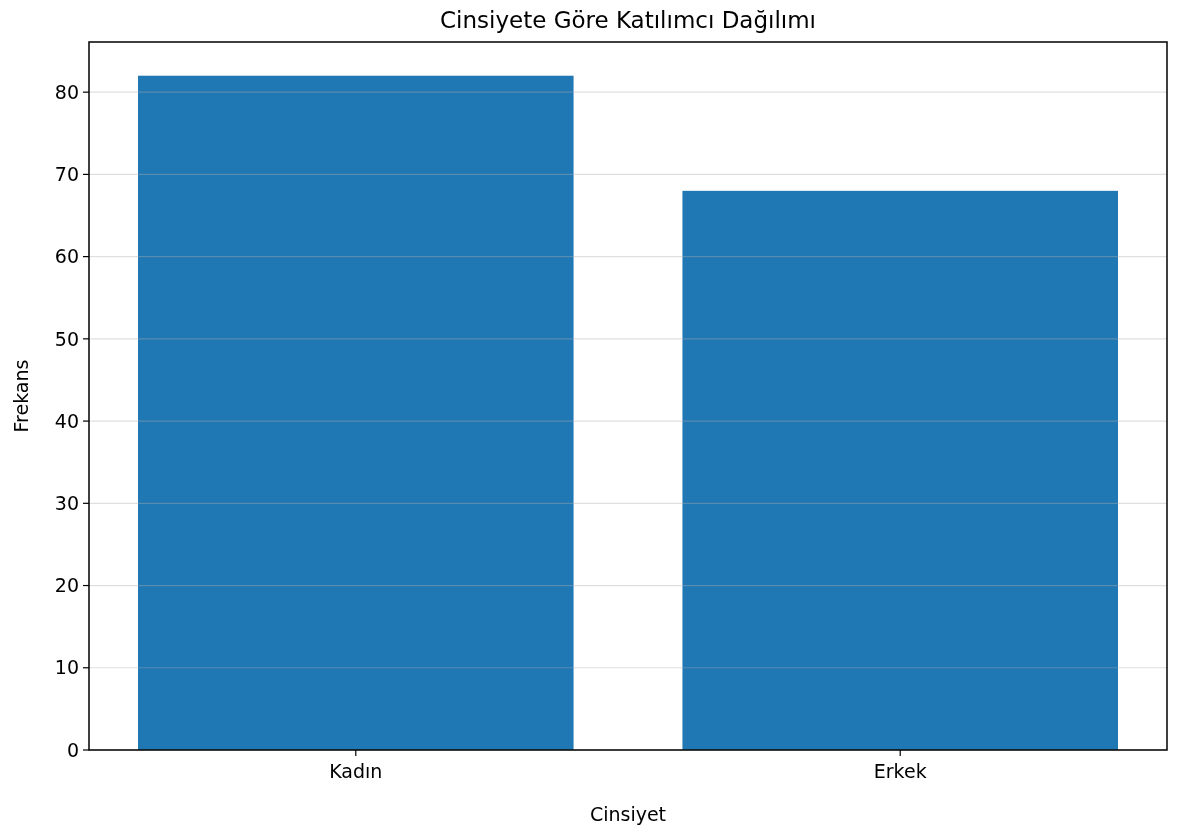  I want to click on y-tick-label: 70, so click(66, 174).